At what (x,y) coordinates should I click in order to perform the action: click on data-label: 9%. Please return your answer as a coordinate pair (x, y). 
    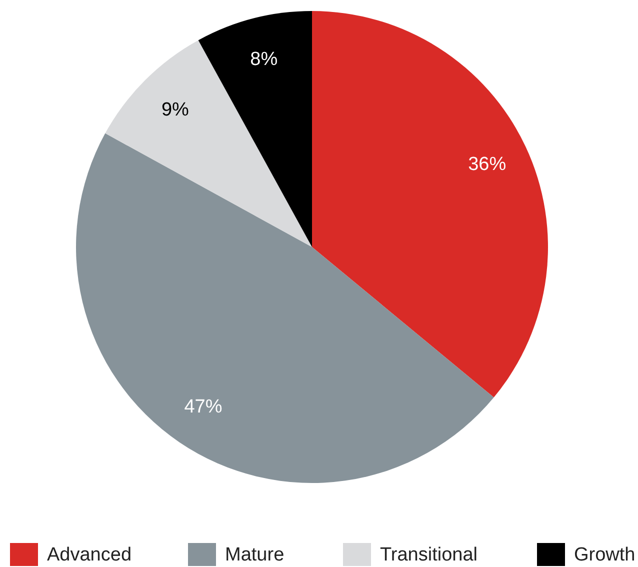
    Looking at the image, I should click on (175, 110).